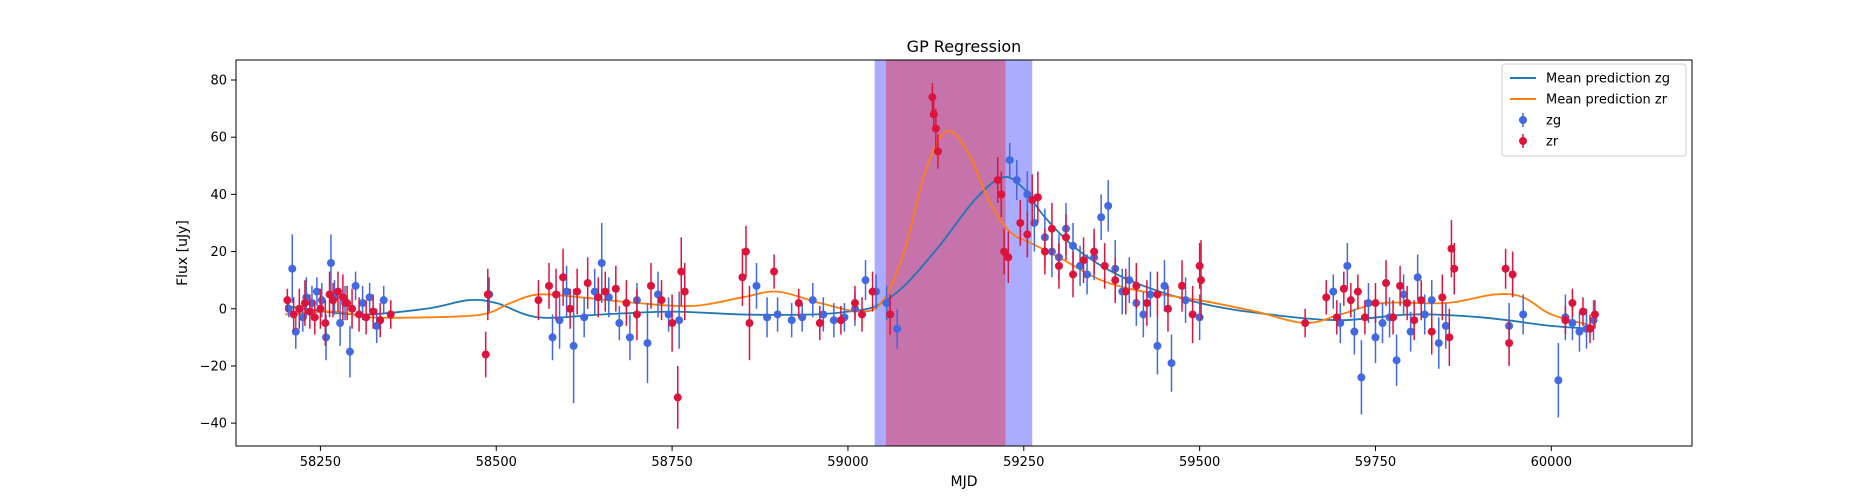 This screenshot has height=500, width=1875. I want to click on y-tick-label: 80, so click(218, 81).